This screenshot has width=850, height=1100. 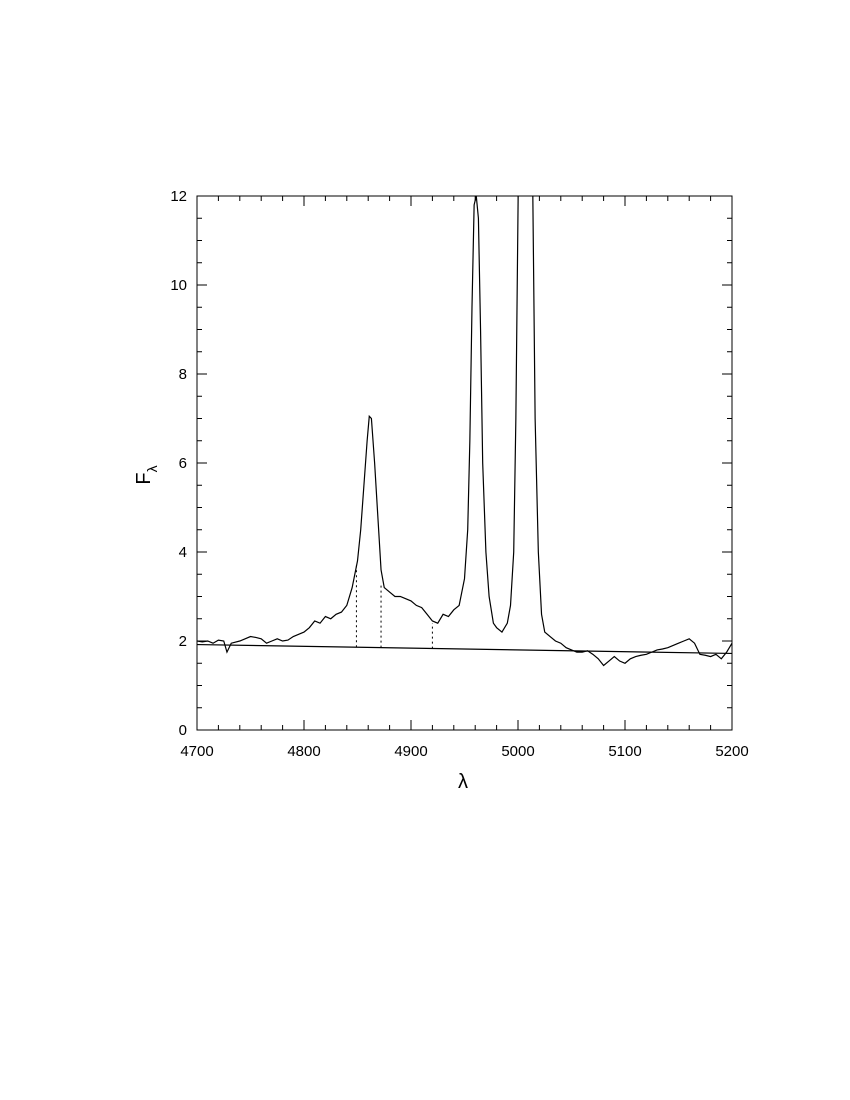 I want to click on x-tick-label: 5200, so click(x=731, y=751).